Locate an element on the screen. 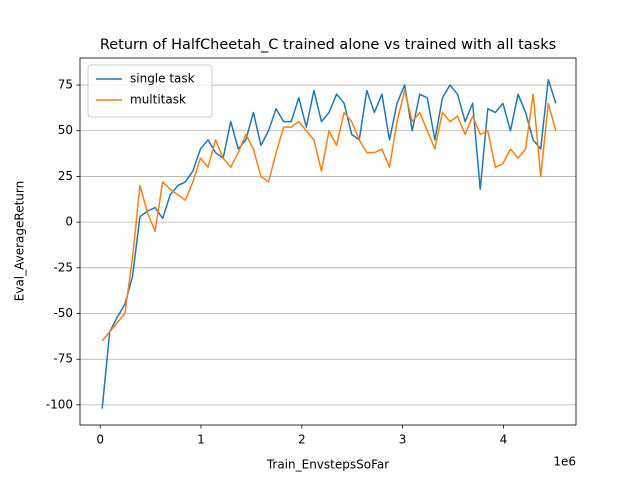 The image size is (640, 480). y-tick-label: 25 is located at coordinates (65, 176).